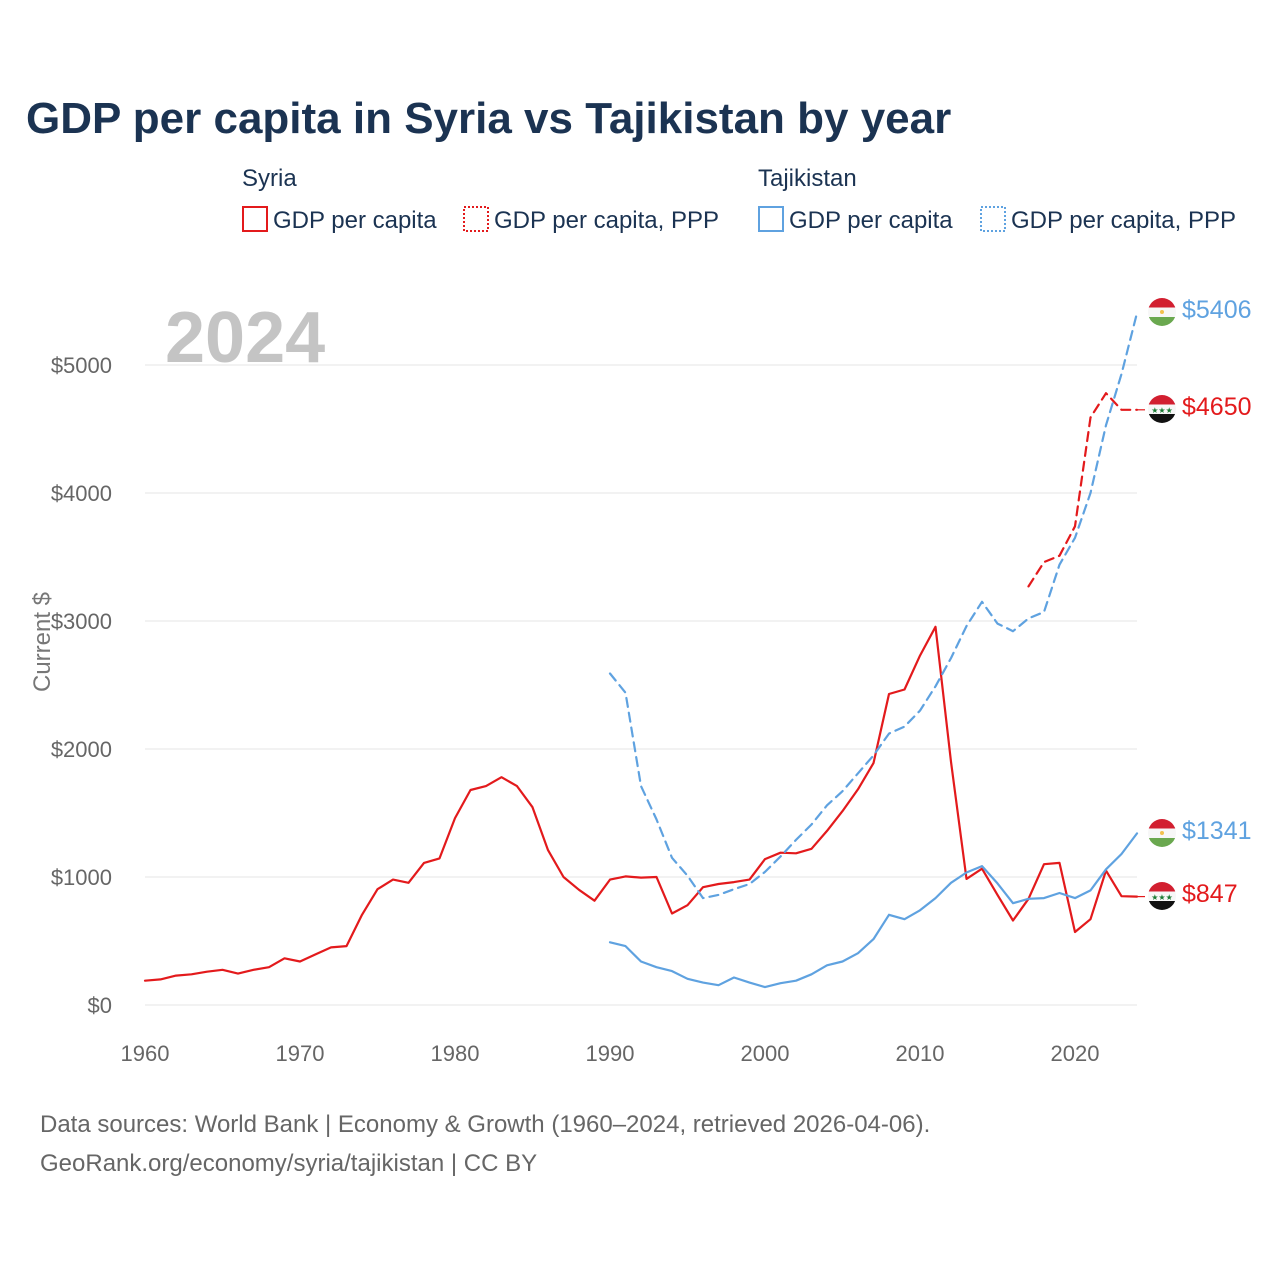 The image size is (1280, 1280). Describe the element at coordinates (920, 1053) in the screenshot. I see `x-tick-label: 2010` at that location.